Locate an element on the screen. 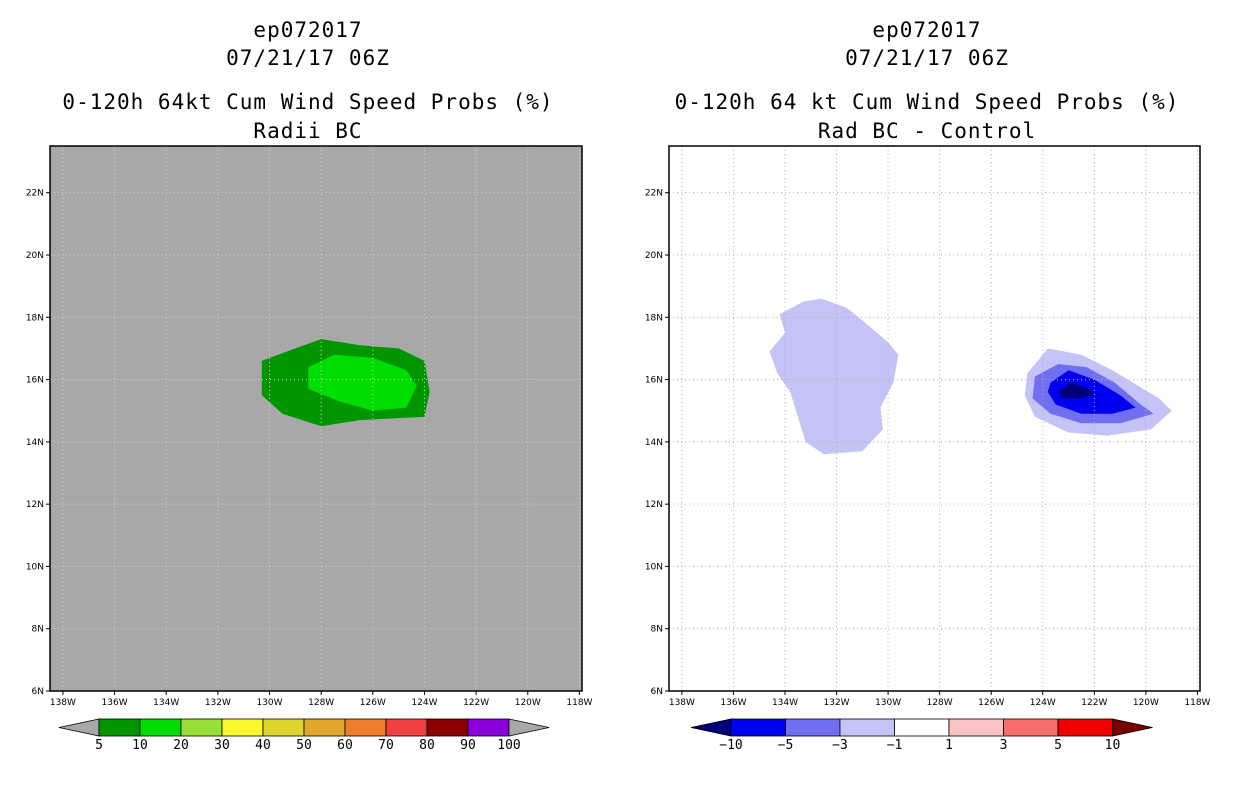 The image size is (1236, 800). left-colorbar-label-0: 5 is located at coordinates (99, 745).